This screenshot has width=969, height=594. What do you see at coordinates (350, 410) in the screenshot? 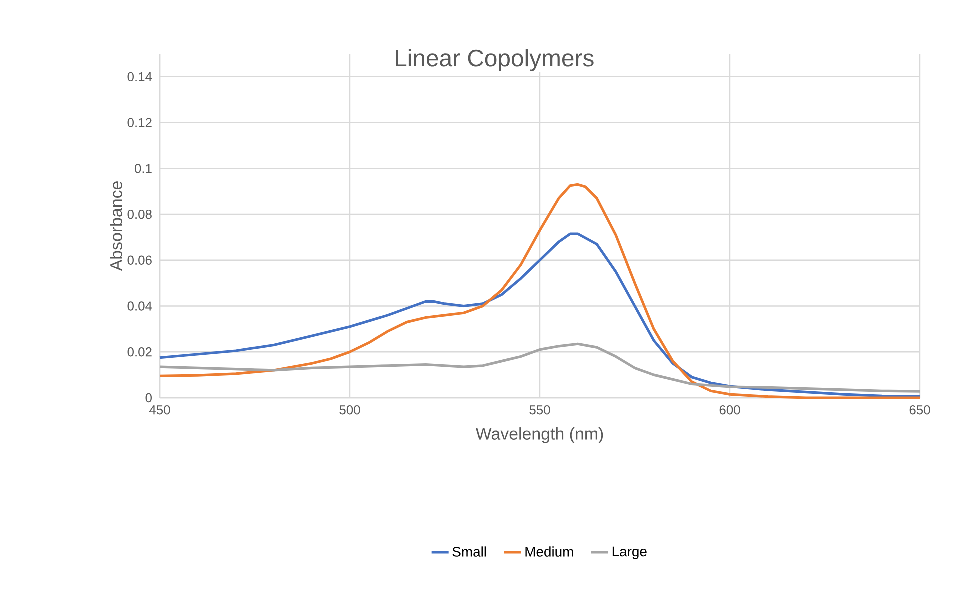
I see `x-tick-label: 500` at bounding box center [350, 410].